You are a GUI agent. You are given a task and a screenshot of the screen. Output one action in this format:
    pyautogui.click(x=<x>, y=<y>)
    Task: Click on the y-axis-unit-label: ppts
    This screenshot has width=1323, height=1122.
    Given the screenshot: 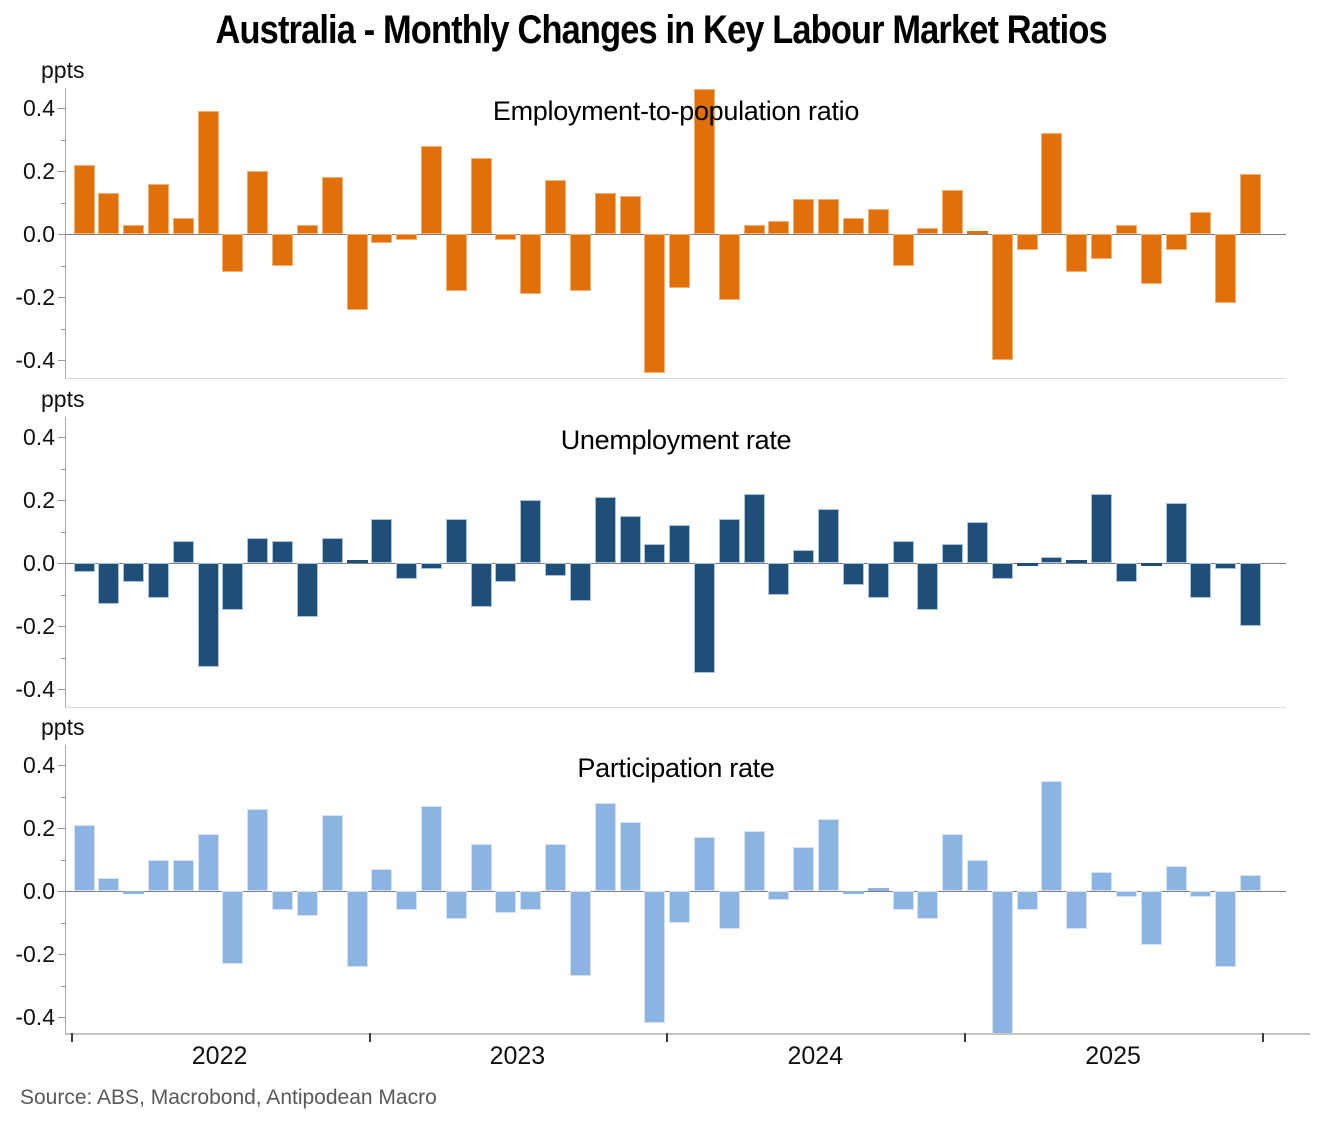 What is the action you would take?
    pyautogui.click(x=63, y=727)
    